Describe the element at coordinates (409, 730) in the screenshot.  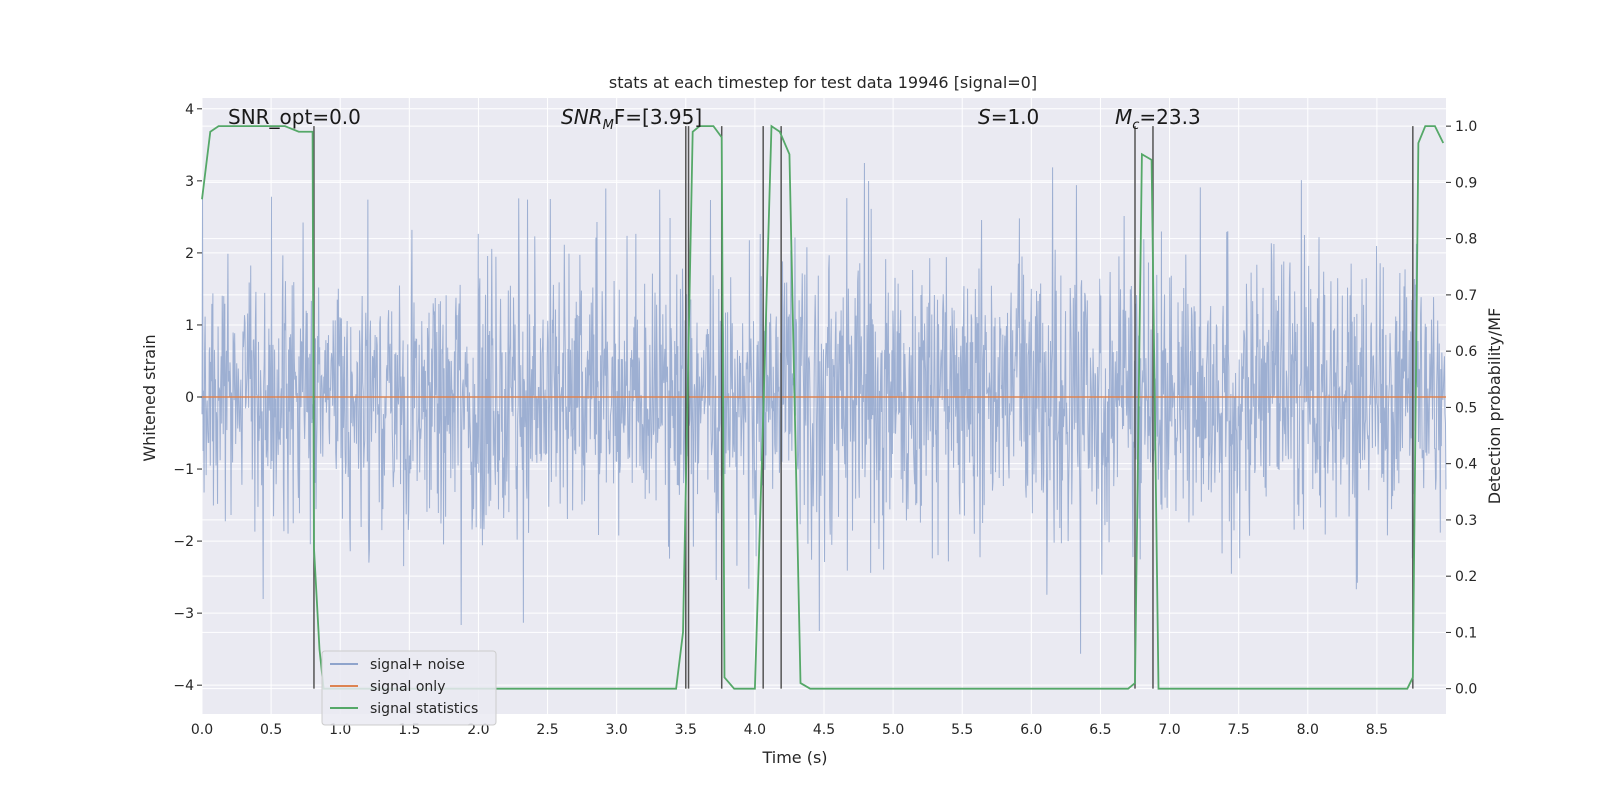
I see `x-tick-label: 1.5` at that location.